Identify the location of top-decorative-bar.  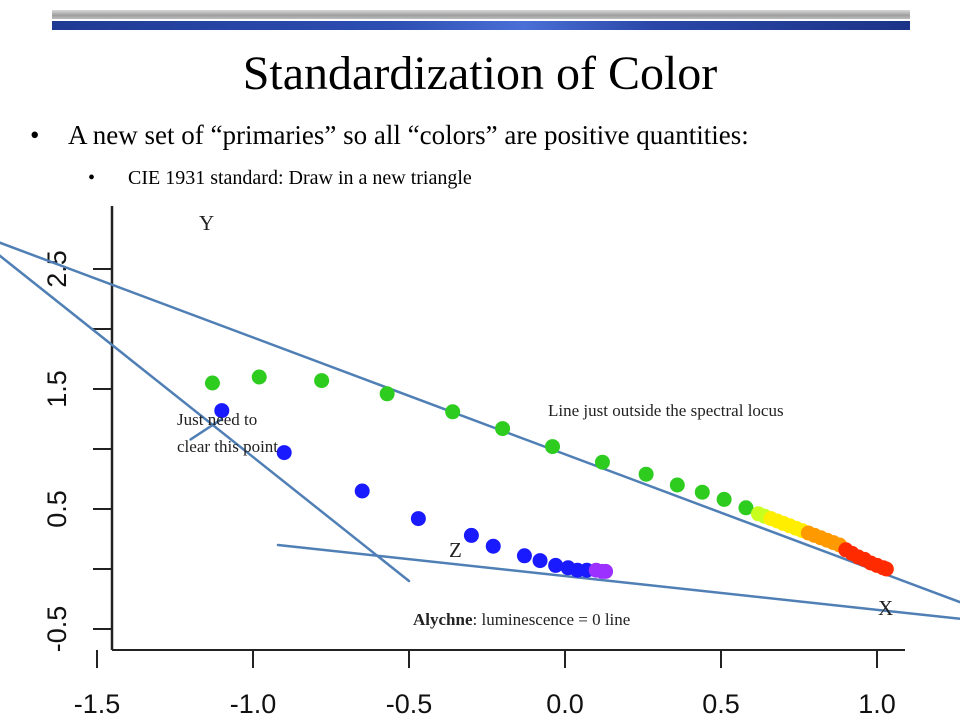
(481, 21).